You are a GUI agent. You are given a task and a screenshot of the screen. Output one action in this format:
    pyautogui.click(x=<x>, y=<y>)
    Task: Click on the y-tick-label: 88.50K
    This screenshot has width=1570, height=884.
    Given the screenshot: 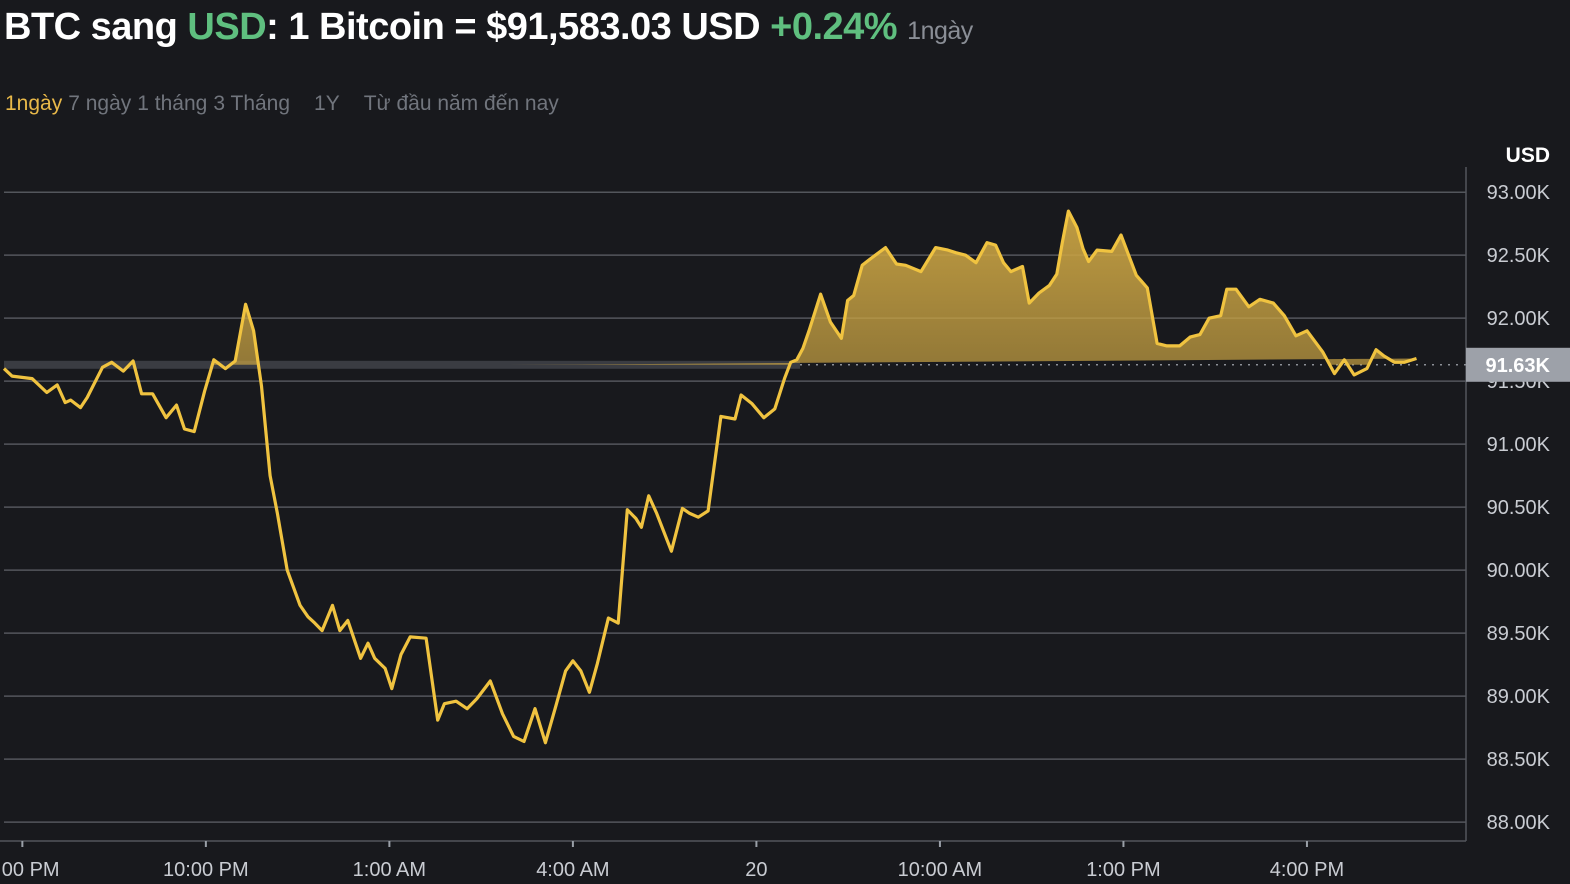 What is the action you would take?
    pyautogui.click(x=1519, y=760)
    